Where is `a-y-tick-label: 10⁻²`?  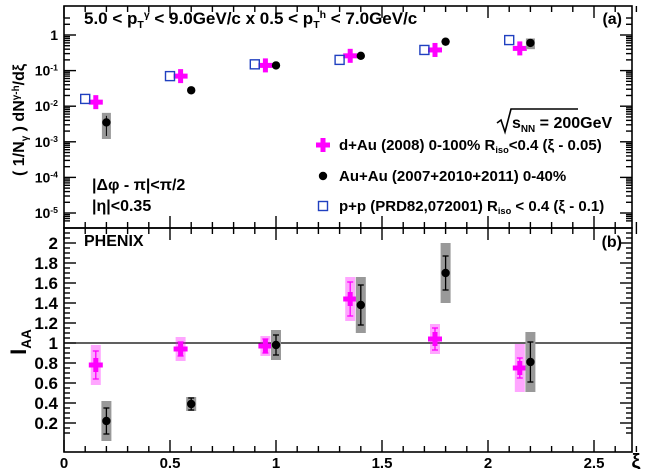 a-y-tick-label: 10⁻² is located at coordinates (46, 106).